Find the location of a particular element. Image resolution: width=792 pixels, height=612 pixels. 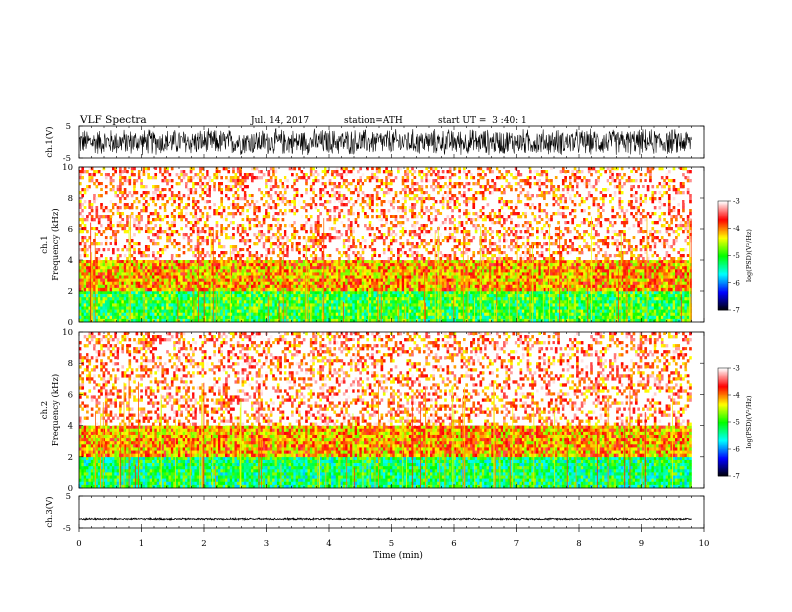

x-axis-label: Time (min) is located at coordinates (398, 555).